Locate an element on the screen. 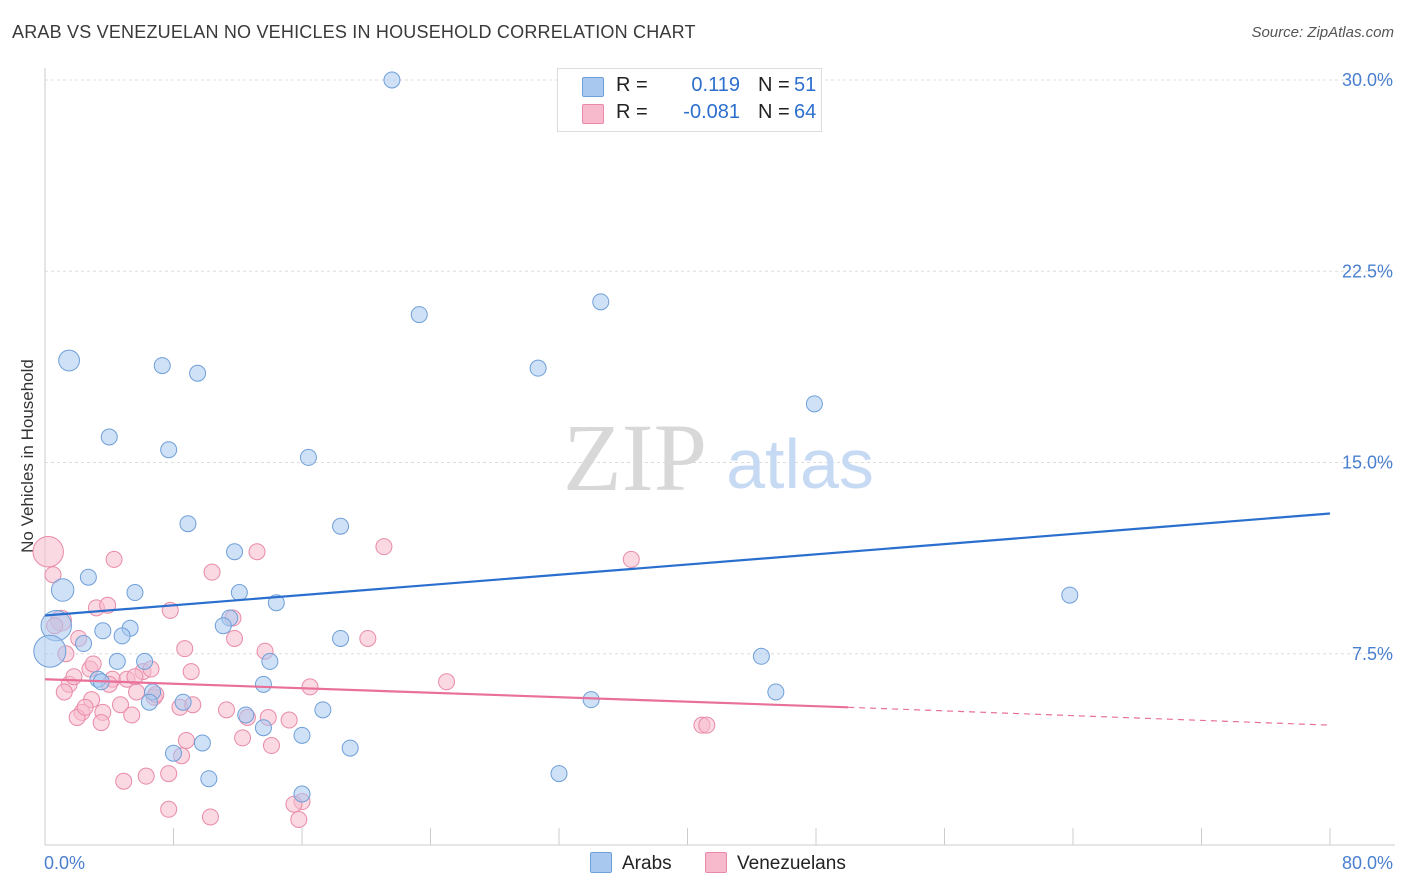 The height and width of the screenshot is (892, 1406). venezuelans-n-value: 64 is located at coordinates (805, 112).